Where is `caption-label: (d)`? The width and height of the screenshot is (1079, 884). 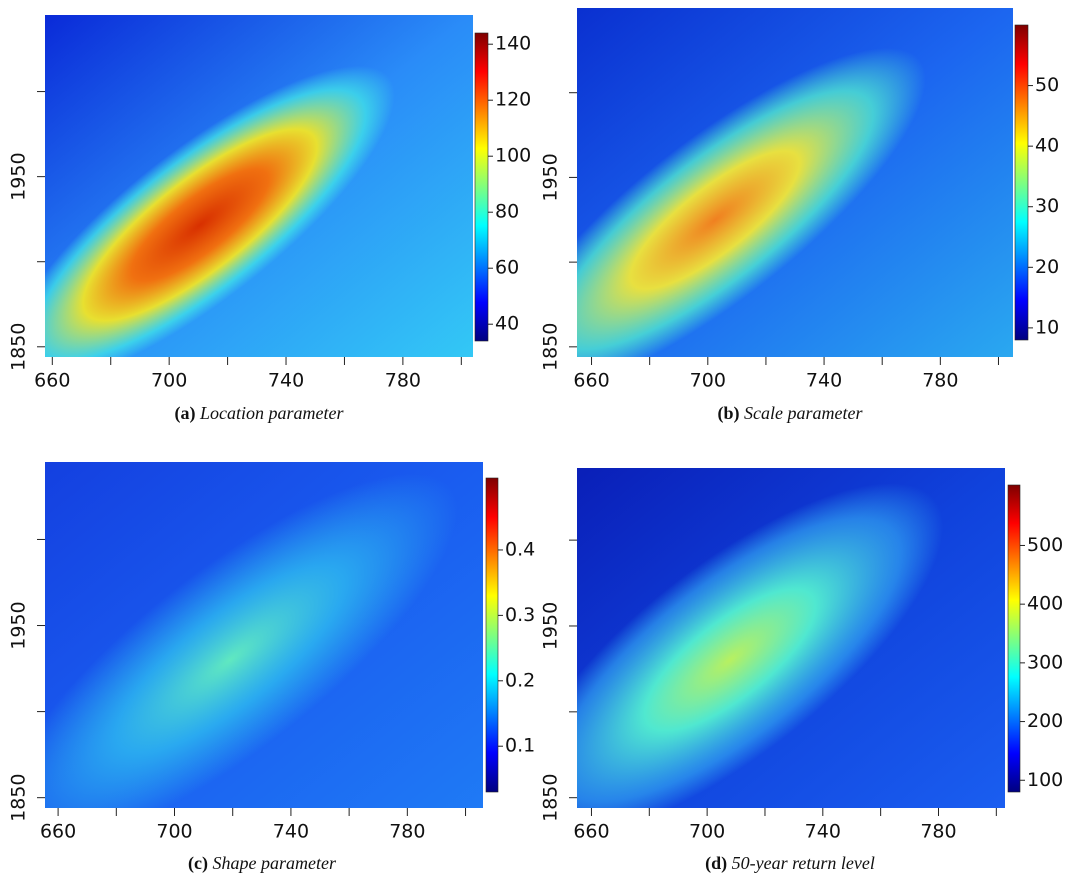 caption-label: (d) is located at coordinates (716, 863).